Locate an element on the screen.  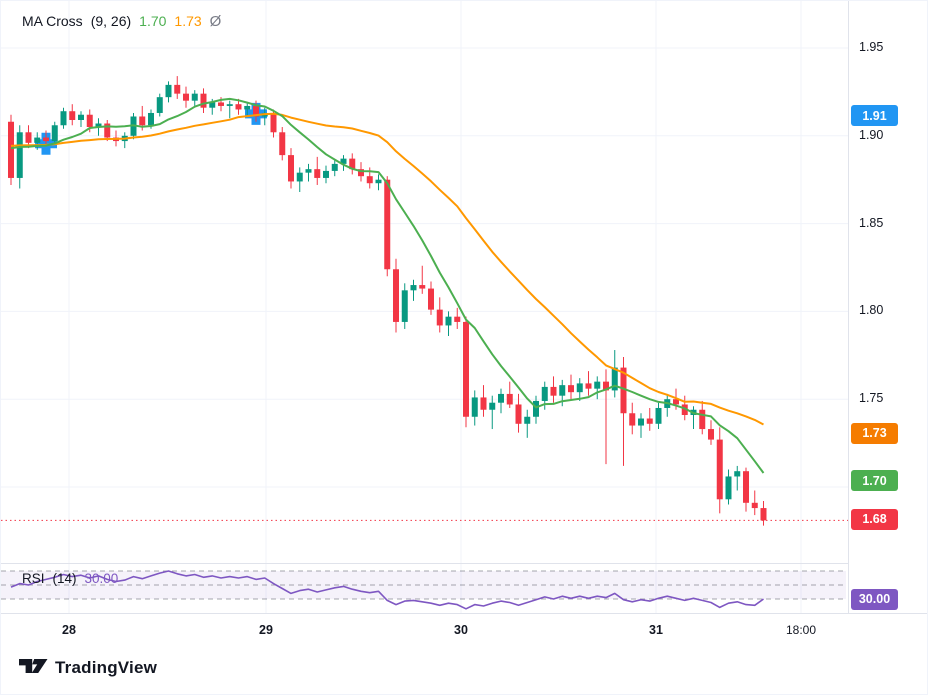
rsi-line is located at coordinates (387, 590).